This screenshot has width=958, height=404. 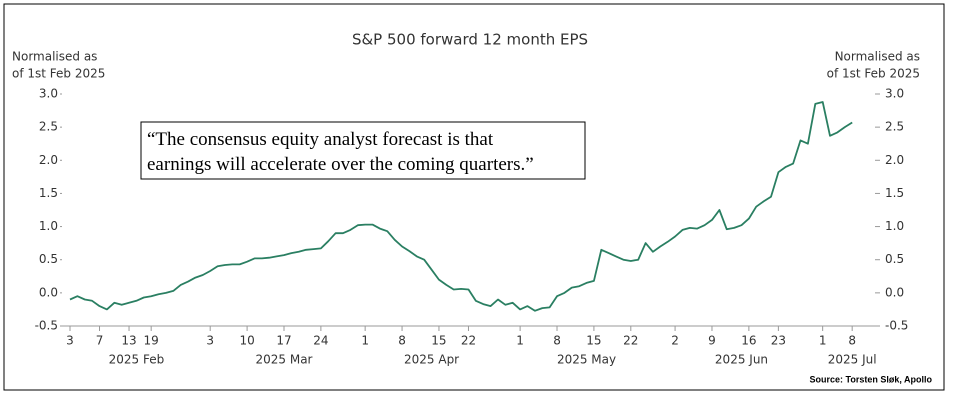 I want to click on y-tick-label: 1.0, so click(x=48, y=226).